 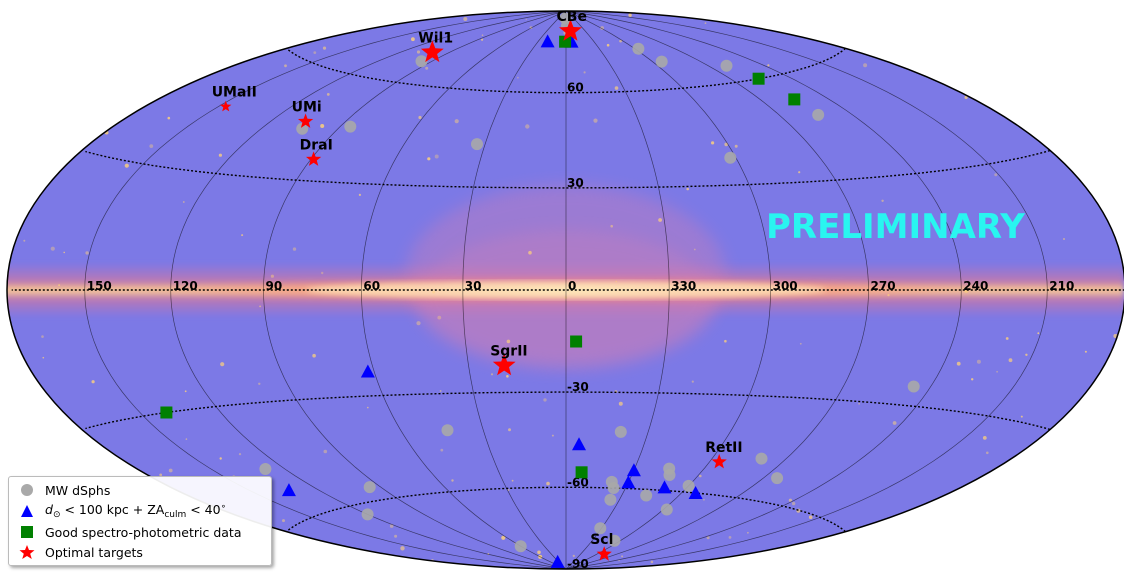 I want to click on target-label: CBe, so click(x=572, y=17).